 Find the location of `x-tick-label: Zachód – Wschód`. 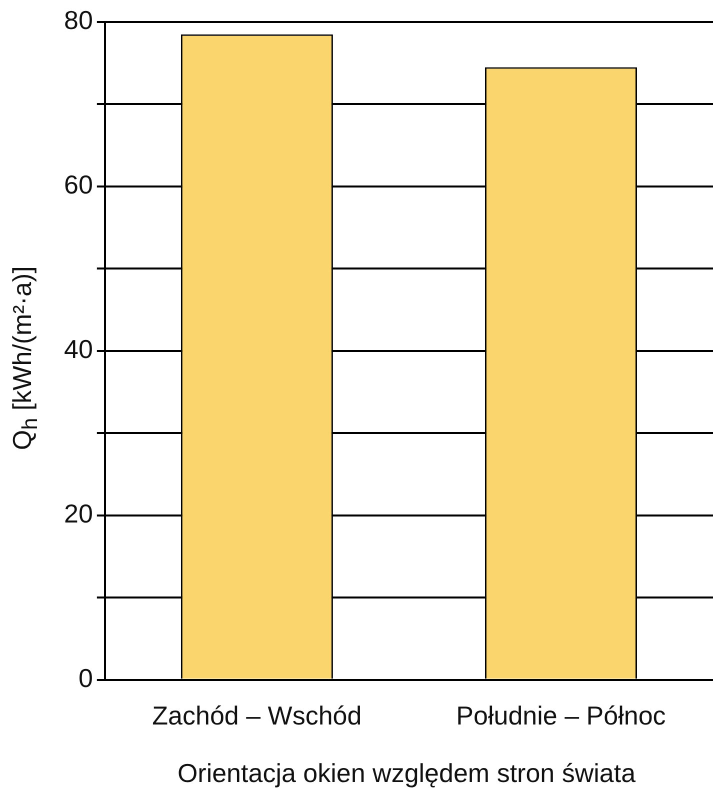

x-tick-label: Zachód – Wschód is located at coordinates (257, 715).